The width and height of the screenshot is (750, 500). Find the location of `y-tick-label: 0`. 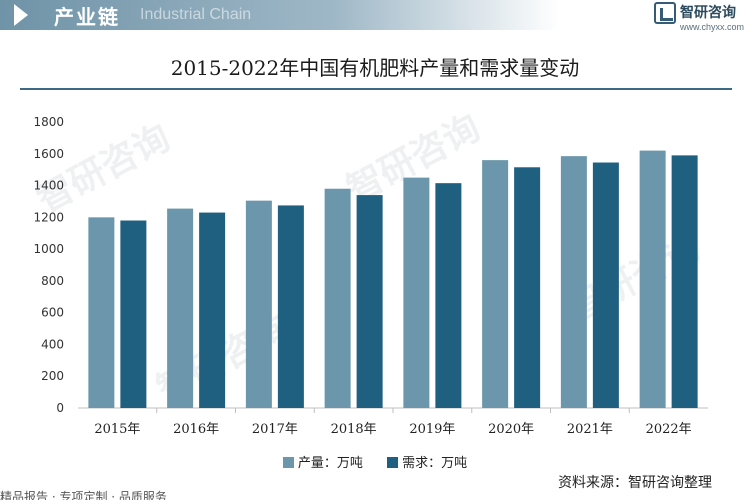

y-tick-label: 0 is located at coordinates (60, 408).